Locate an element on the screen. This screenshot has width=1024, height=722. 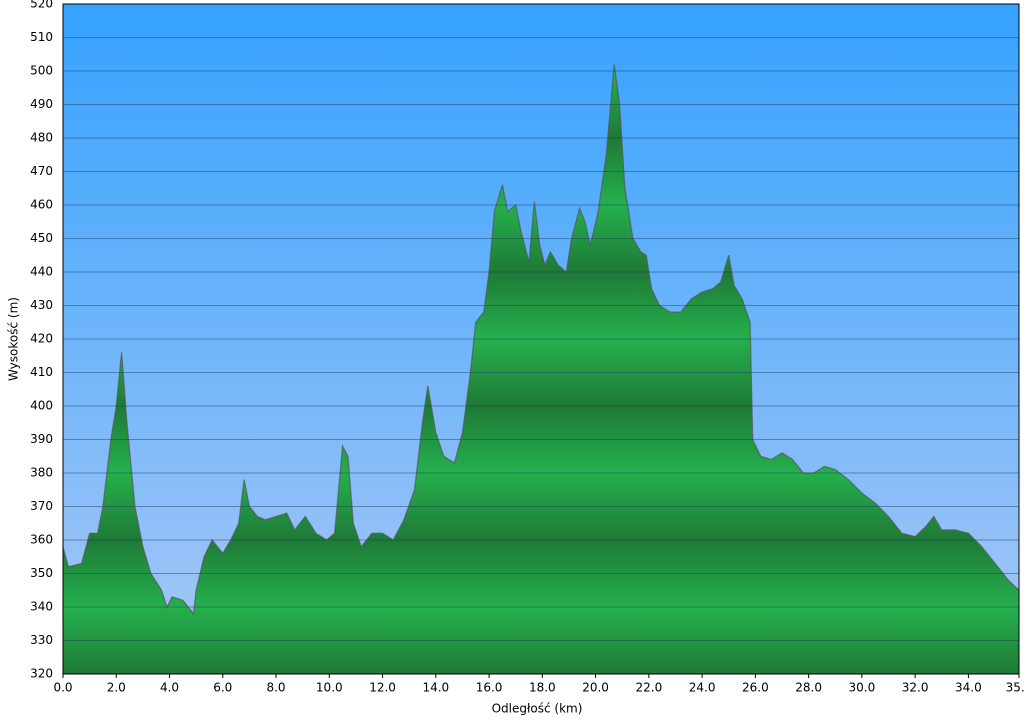
x-tick-label: 18.0 is located at coordinates (542, 688).